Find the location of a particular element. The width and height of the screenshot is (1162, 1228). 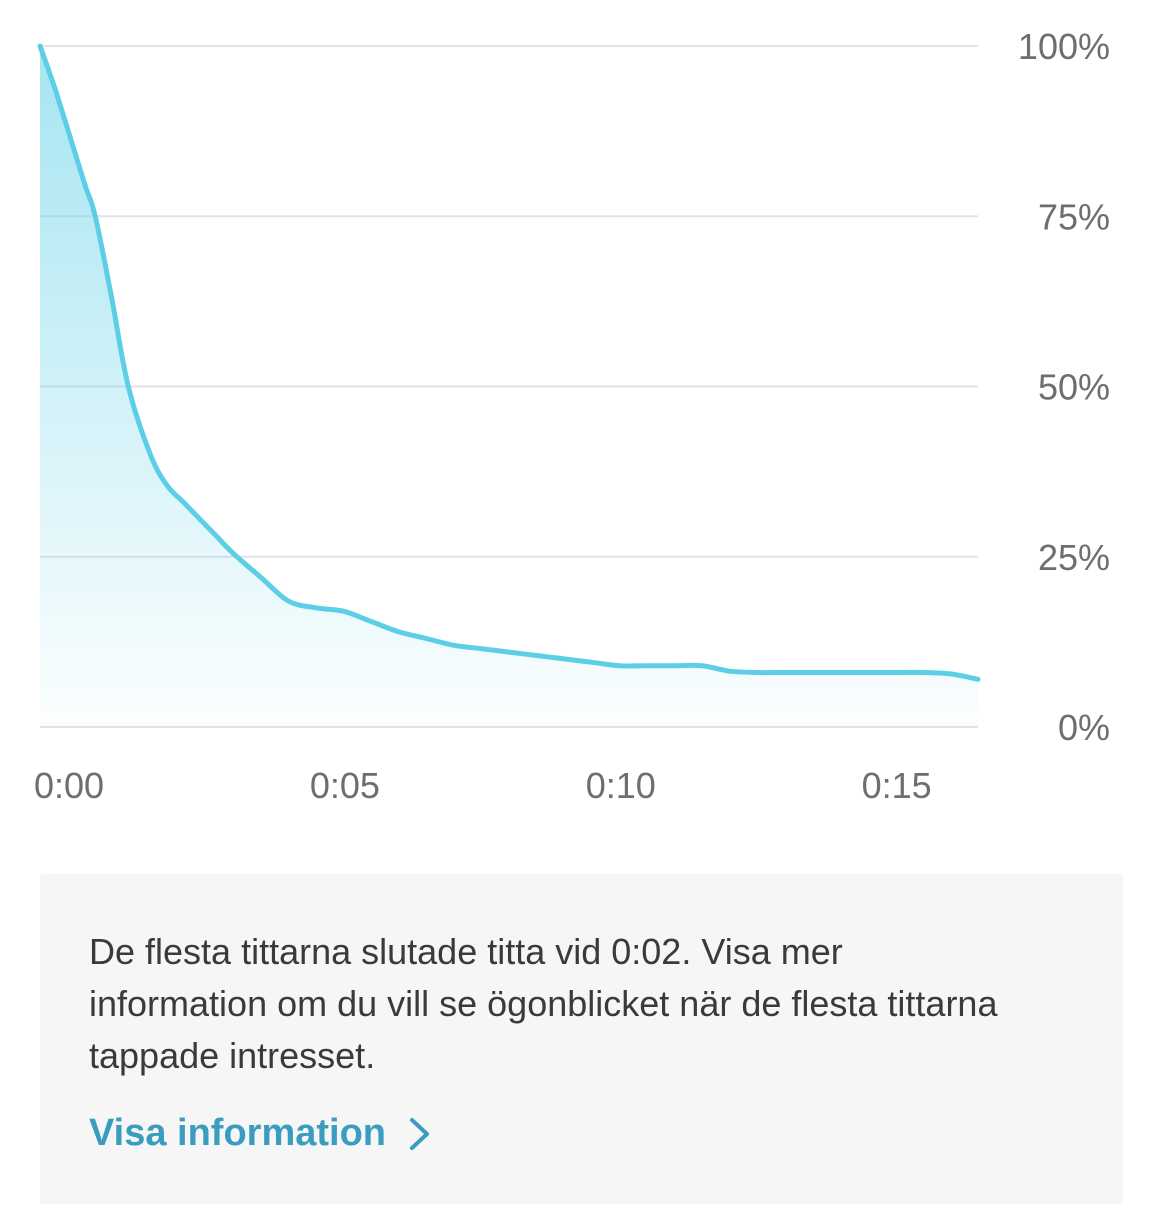

chevron-right-icon is located at coordinates (420, 1133).